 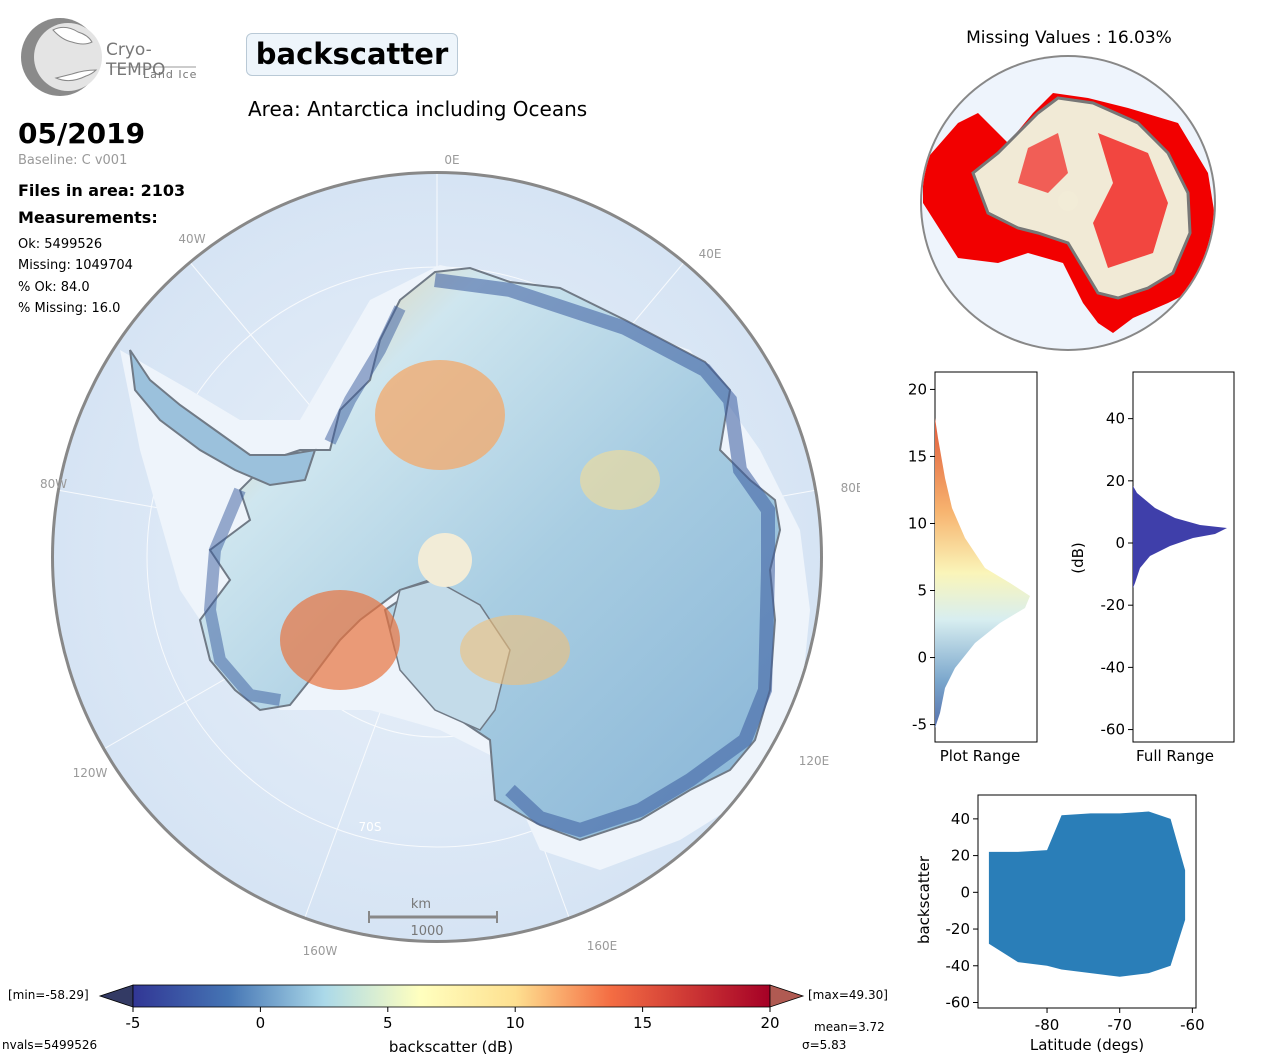 I want to click on scatter-xticks: -80 -70 -60, so click(x=1120, y=1021).